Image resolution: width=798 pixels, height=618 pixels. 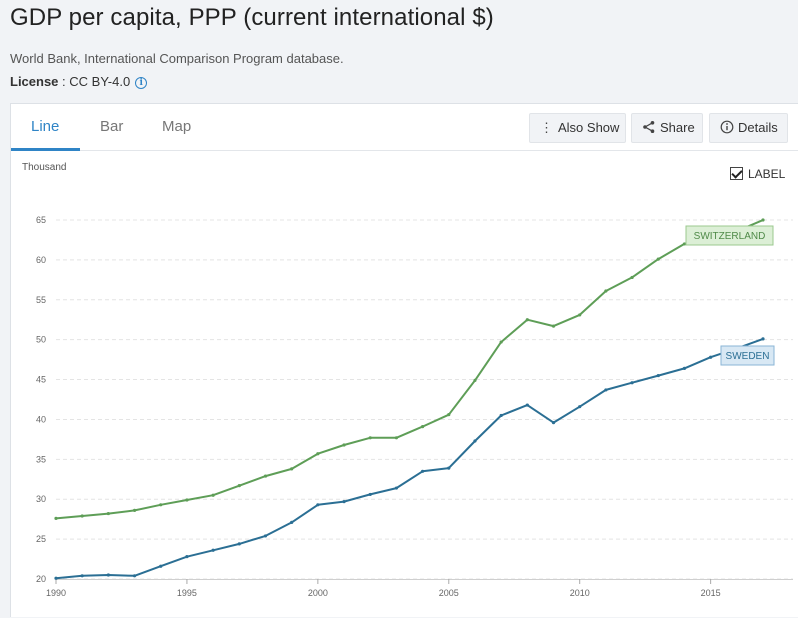 What do you see at coordinates (41, 579) in the screenshot?
I see `y-tick-label: 20` at bounding box center [41, 579].